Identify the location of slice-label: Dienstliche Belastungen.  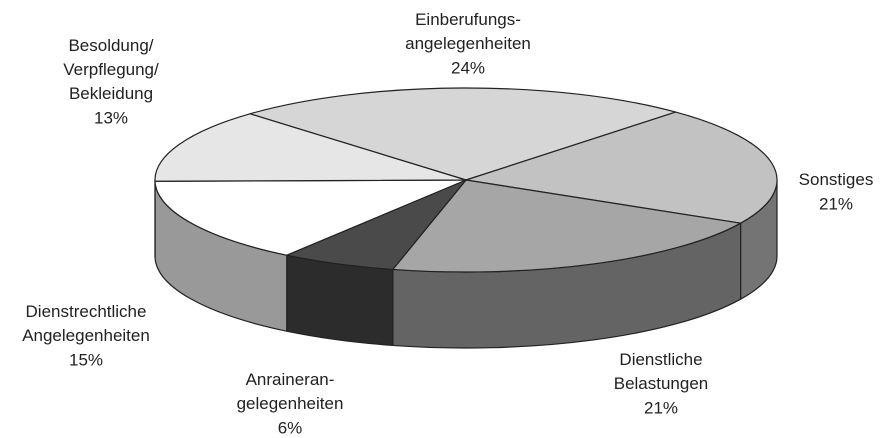
(661, 371).